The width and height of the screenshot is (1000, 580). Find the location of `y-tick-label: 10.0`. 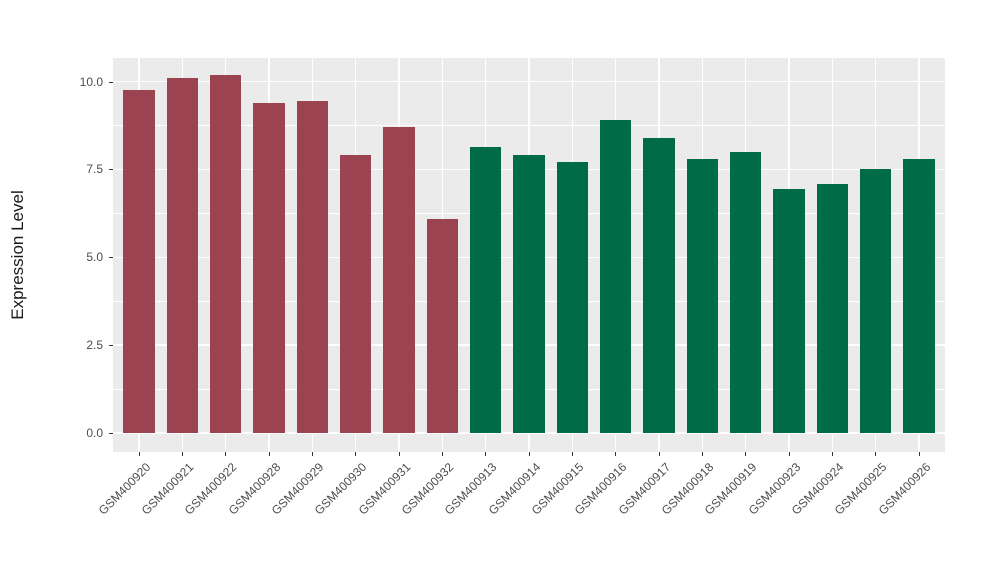

y-tick-label: 10.0 is located at coordinates (91, 81).